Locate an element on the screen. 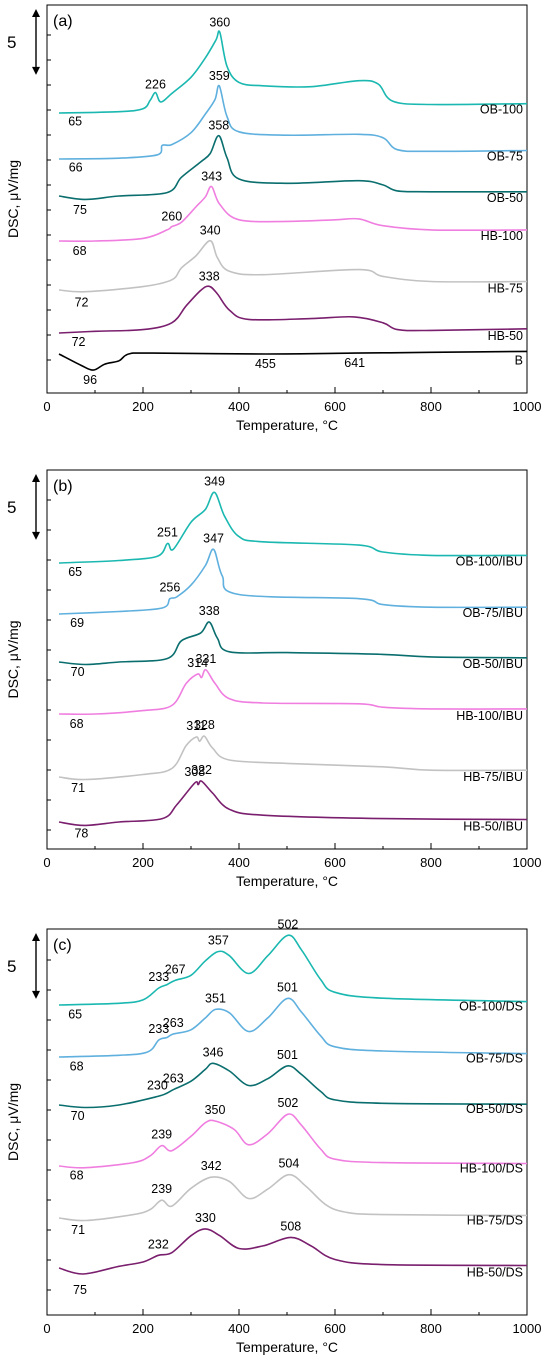 Image resolution: width=550 pixels, height=1363 pixels. series-label: OB-75 is located at coordinates (505, 157).